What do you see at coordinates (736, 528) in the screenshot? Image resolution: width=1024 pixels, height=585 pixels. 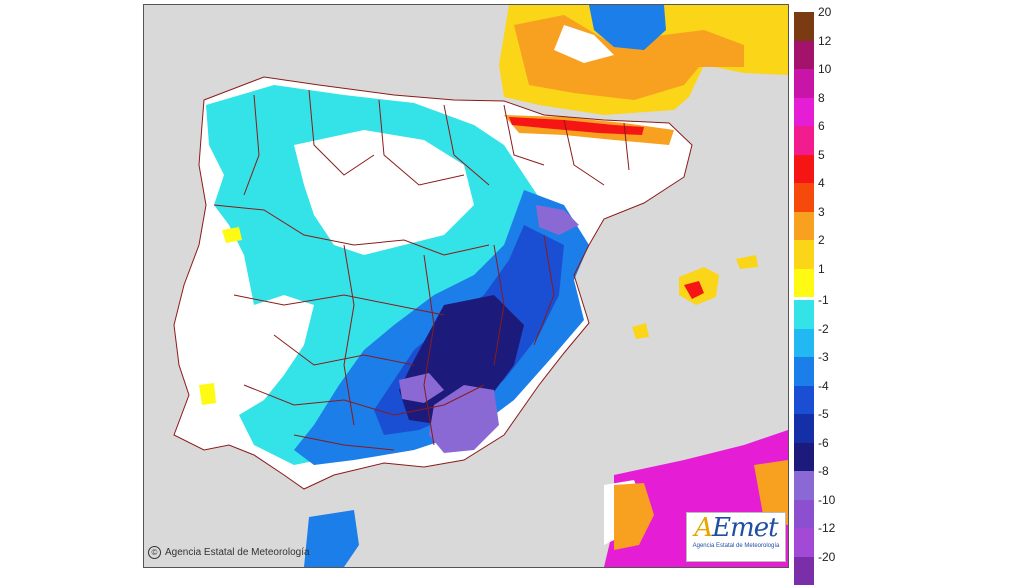 I see `aemet-logo-mark: AEmet` at bounding box center [736, 528].